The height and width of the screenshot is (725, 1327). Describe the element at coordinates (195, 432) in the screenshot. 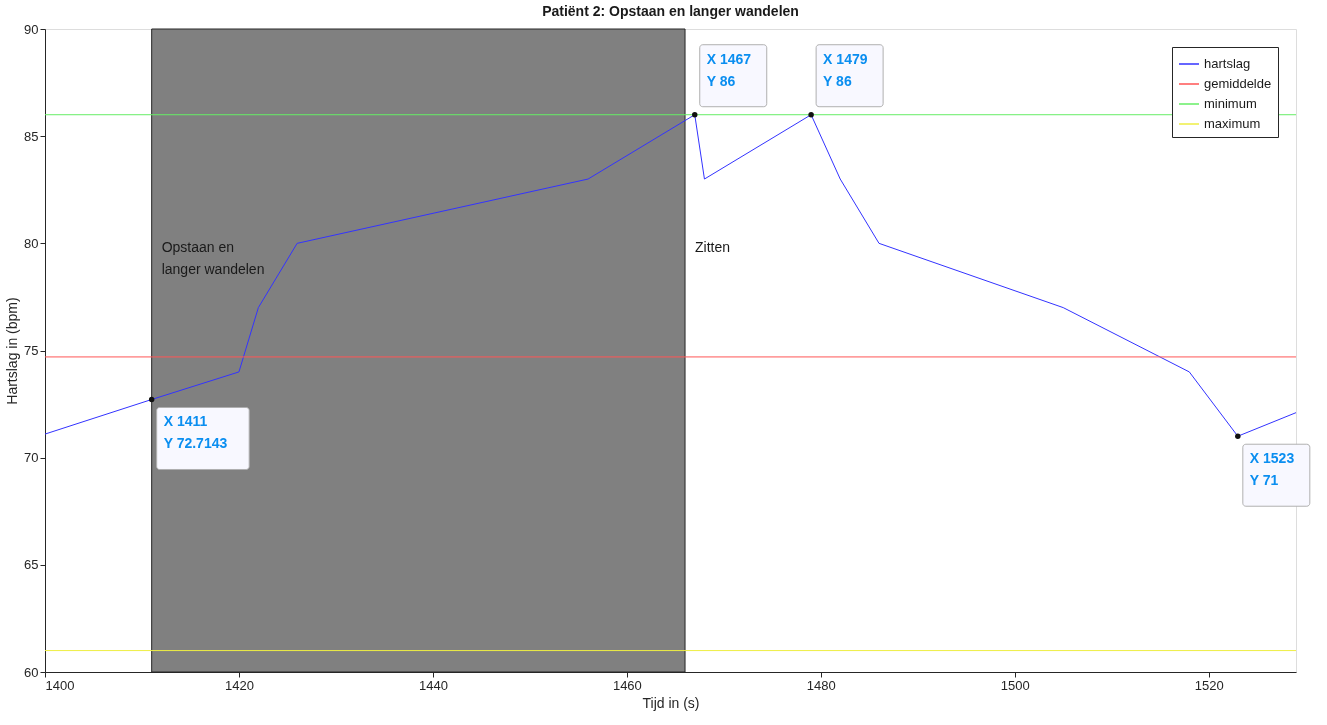

I see `annotation: X 1411 Y 72.7143` at that location.